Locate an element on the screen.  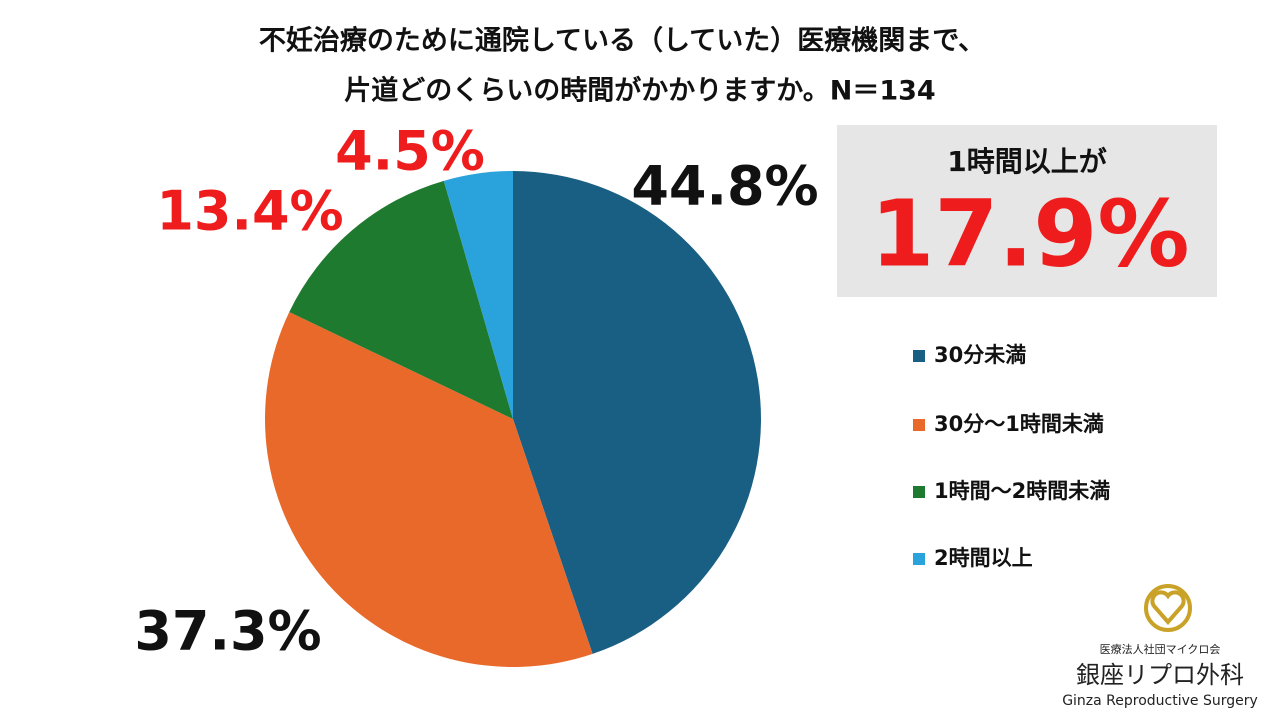
logo-heart is located at coordinates (1168, 608).